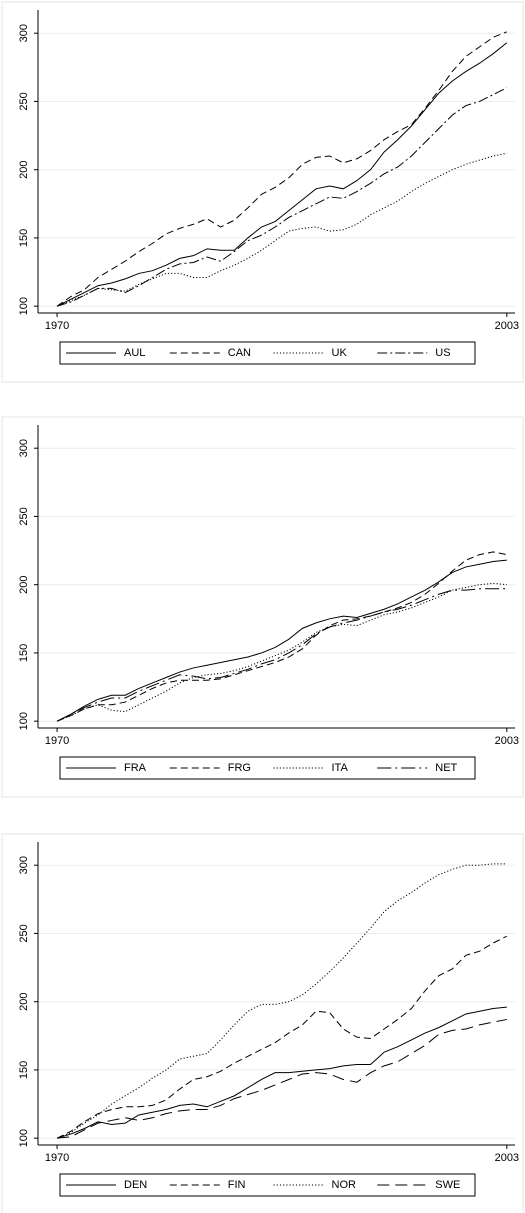  I want to click on legend-label: SWE, so click(447, 1185).